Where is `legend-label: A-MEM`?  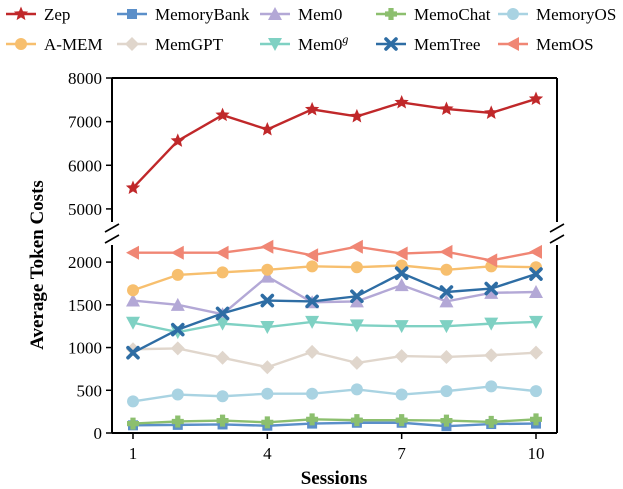
legend-label: A-MEM is located at coordinates (73, 44).